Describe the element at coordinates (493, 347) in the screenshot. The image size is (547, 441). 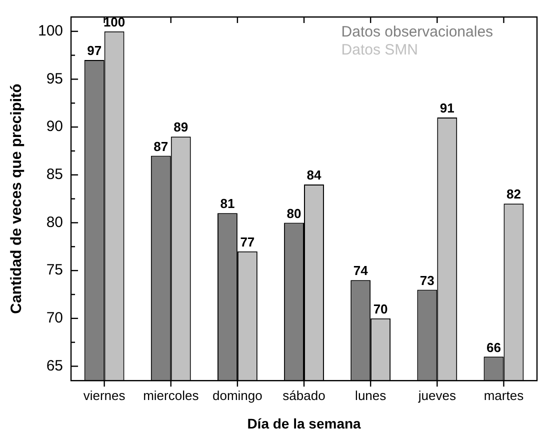
I see `data-label: 66` at that location.